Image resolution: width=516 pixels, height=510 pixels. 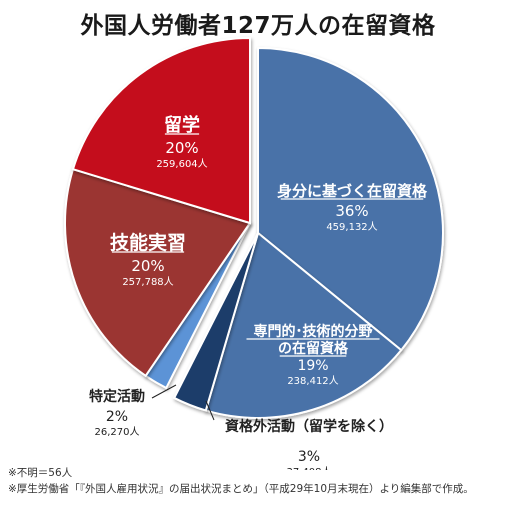 What do you see at coordinates (147, 282) in the screenshot?
I see `slice-count-4: 257,788人` at bounding box center [147, 282].